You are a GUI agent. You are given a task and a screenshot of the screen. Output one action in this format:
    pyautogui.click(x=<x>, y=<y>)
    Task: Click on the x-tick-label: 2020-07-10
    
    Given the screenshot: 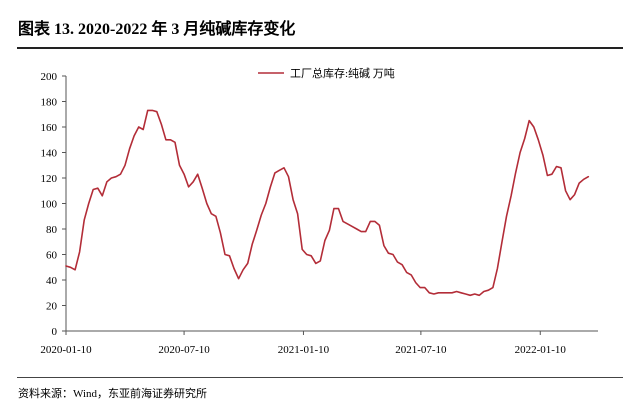 What is the action you would take?
    pyautogui.click(x=184, y=350)
    